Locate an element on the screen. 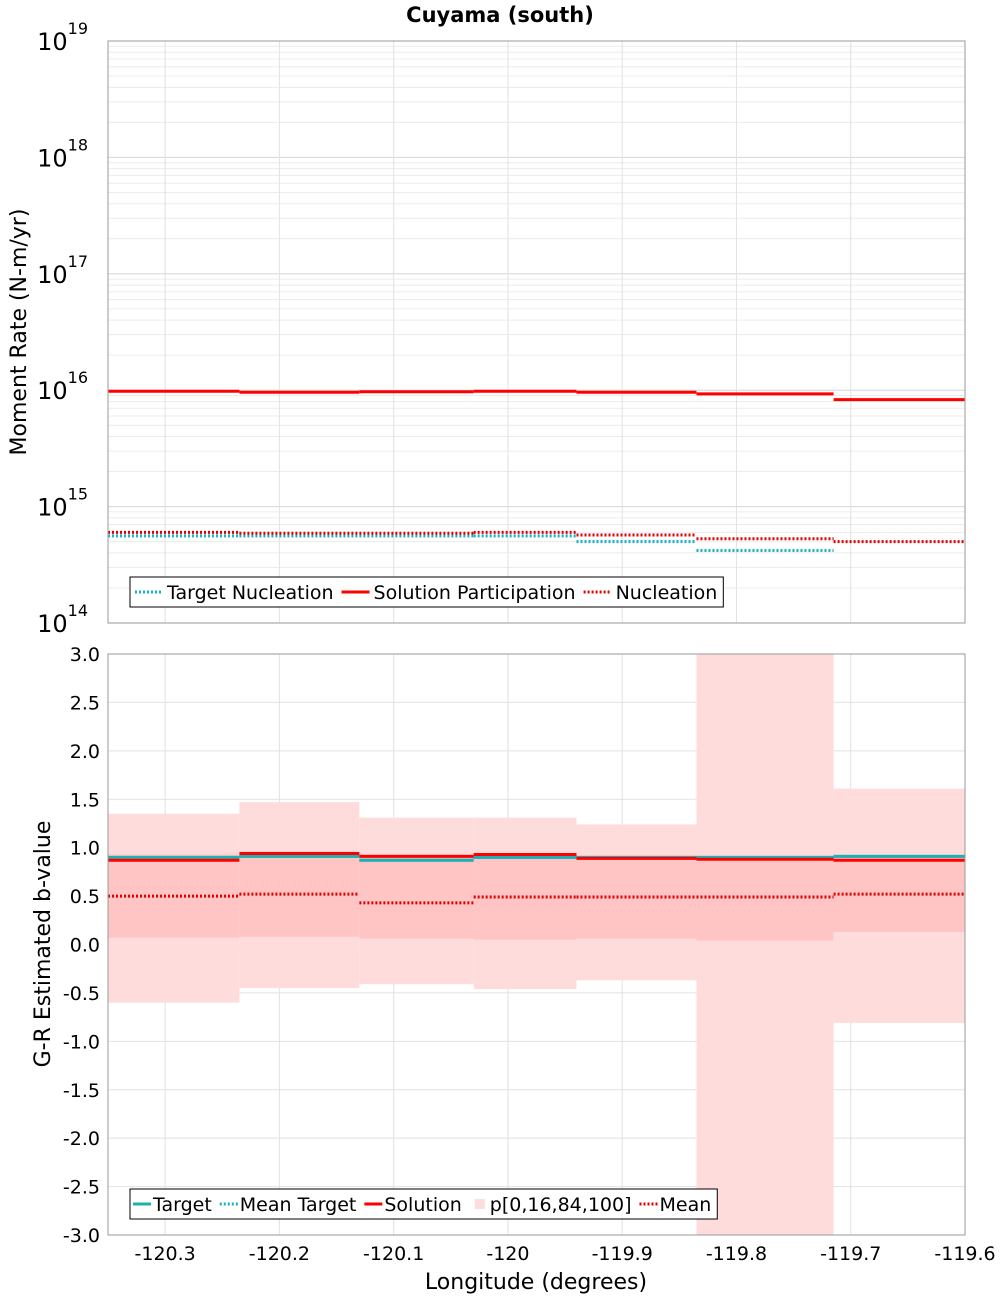 The width and height of the screenshot is (1000, 1304). bottom-y-tick-label: 3.0 is located at coordinates (85, 655).